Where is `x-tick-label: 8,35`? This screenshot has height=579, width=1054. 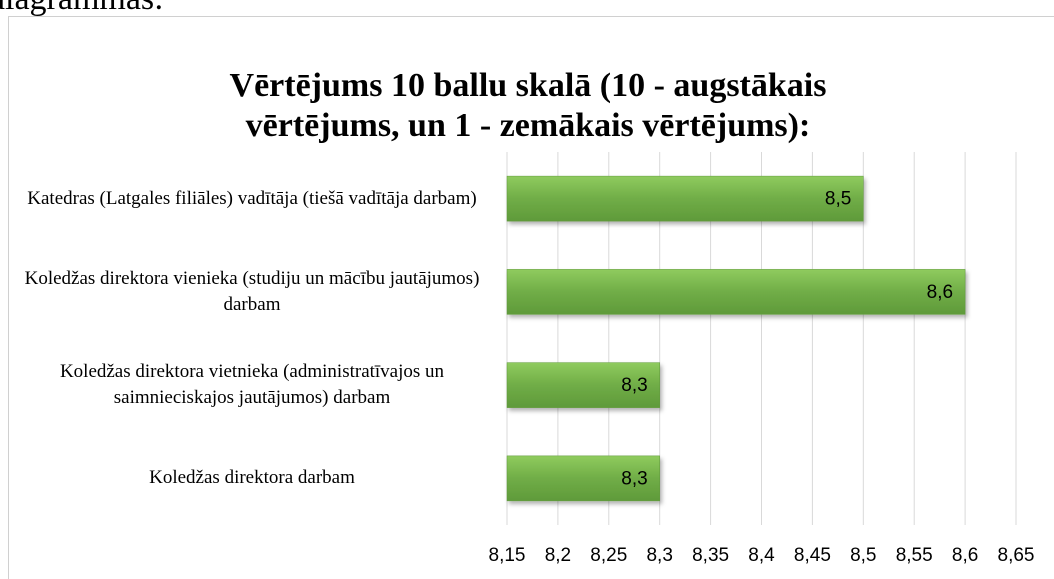
x-tick-label: 8,35 is located at coordinates (710, 555).